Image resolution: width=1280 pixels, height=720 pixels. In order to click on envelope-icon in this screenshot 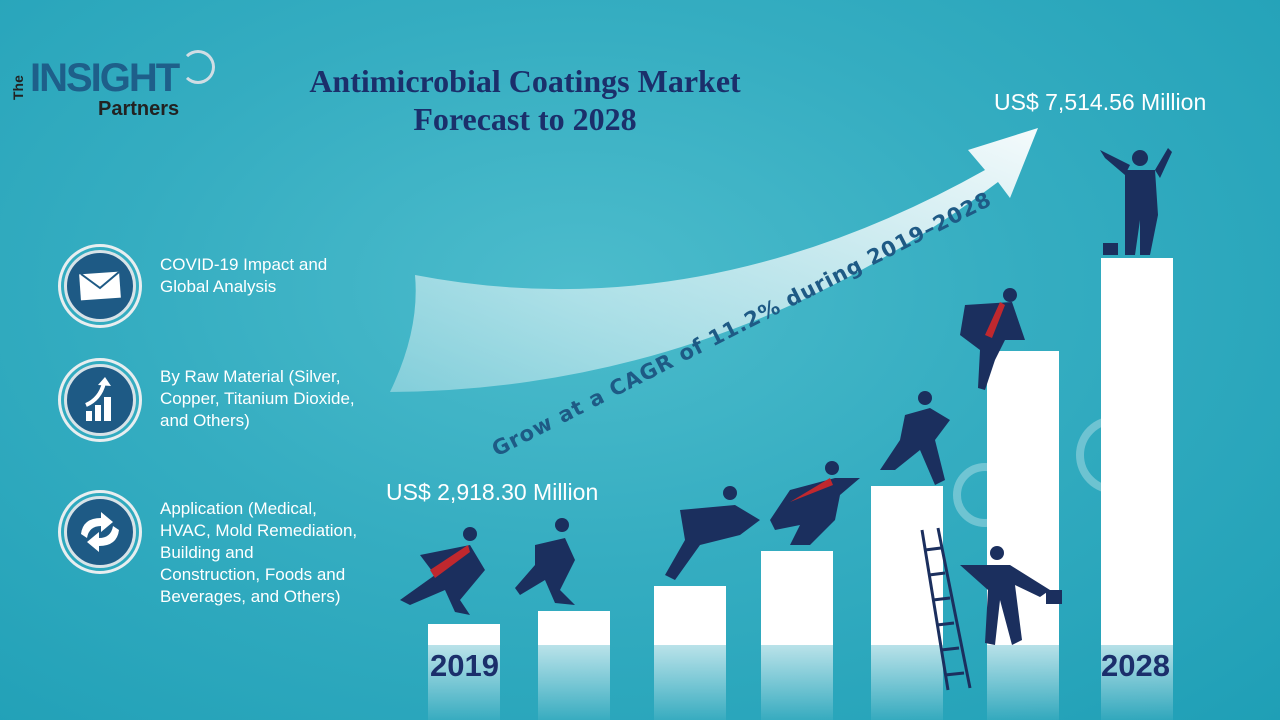, I will do `click(100, 286)`.